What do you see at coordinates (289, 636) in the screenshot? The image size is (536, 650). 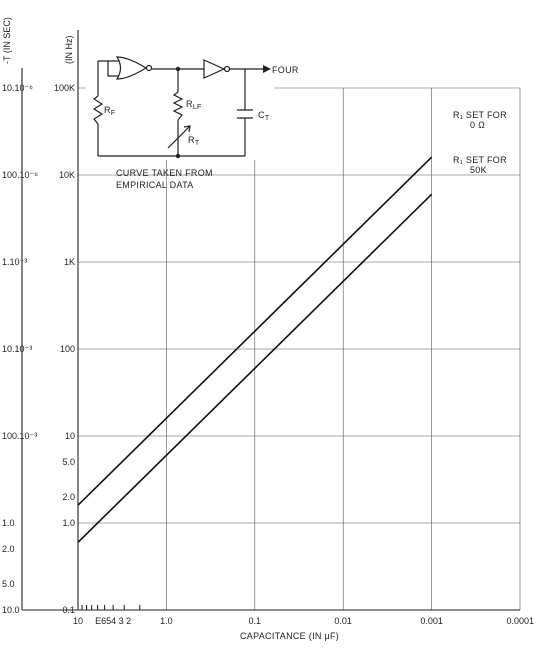 I see `x-axis-title: CAPACITANCE (IN μF)` at bounding box center [289, 636].